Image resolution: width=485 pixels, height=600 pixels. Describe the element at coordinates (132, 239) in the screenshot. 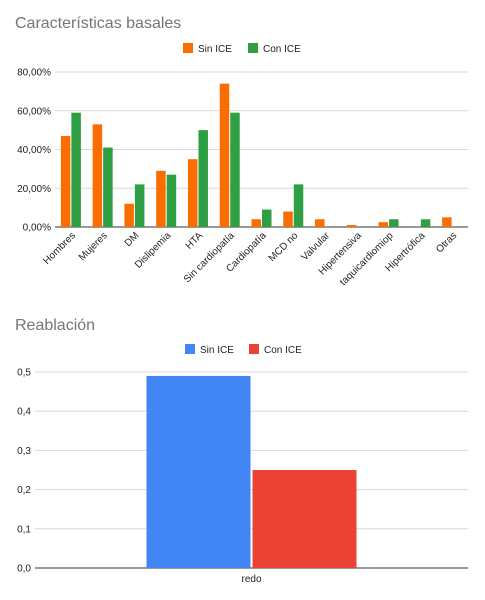

I see `x-tick-label: DM` at that location.